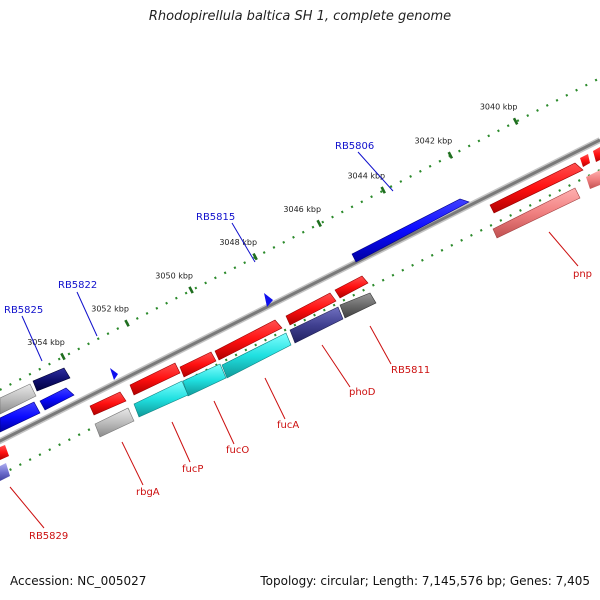 This screenshot has width=600, height=600. What do you see at coordinates (593, 179) in the screenshot?
I see `gene-pnp-fragment` at bounding box center [593, 179].